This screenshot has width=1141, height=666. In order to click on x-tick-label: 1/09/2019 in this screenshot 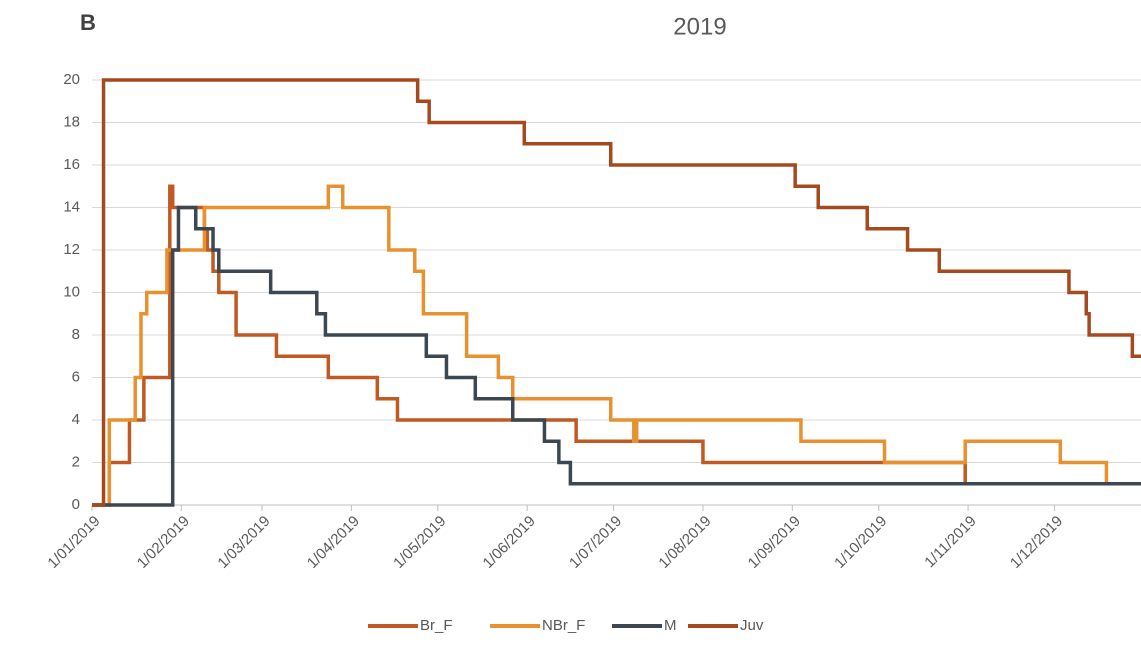, I will do `click(774, 542)`.